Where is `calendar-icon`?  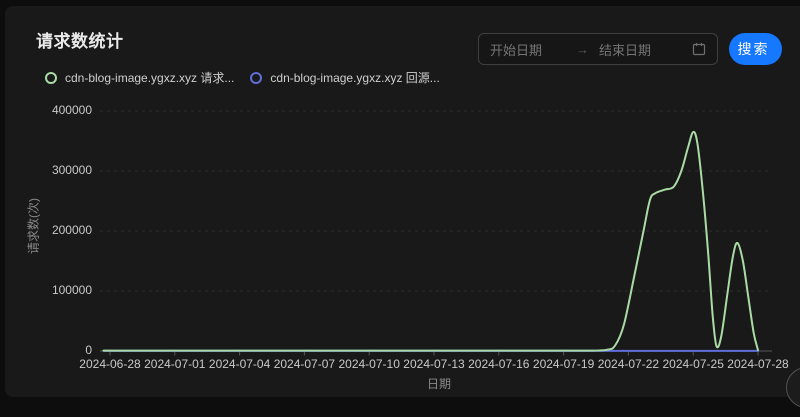 calendar-icon is located at coordinates (699, 49).